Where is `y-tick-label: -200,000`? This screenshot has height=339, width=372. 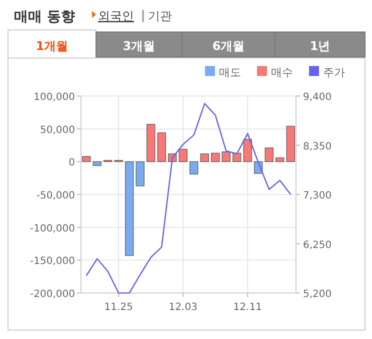
y-tick-label: -200,000 is located at coordinates (52, 294).